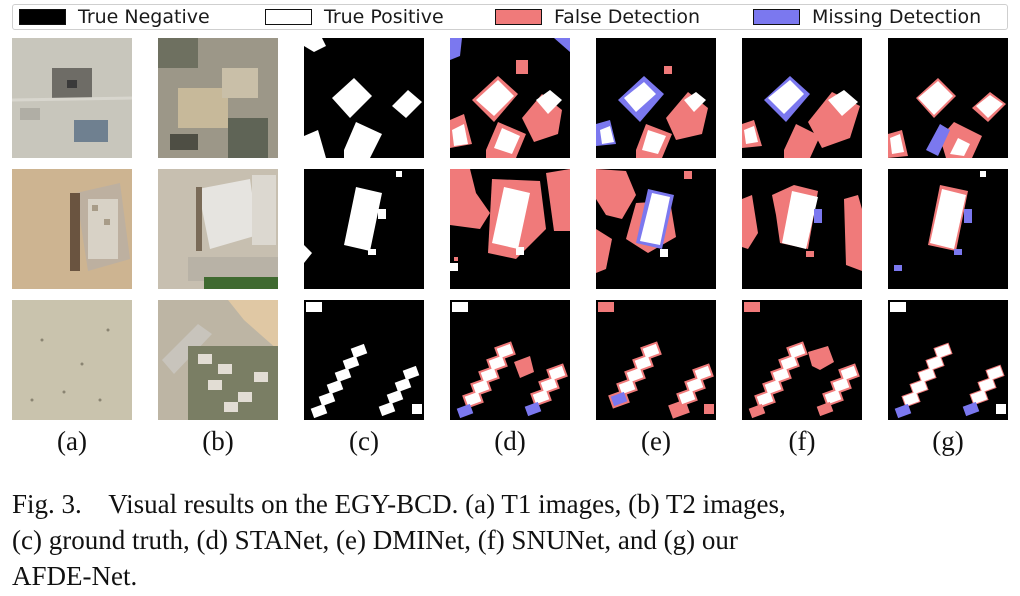  I want to click on legend-swatch-false-detection, so click(518, 17).